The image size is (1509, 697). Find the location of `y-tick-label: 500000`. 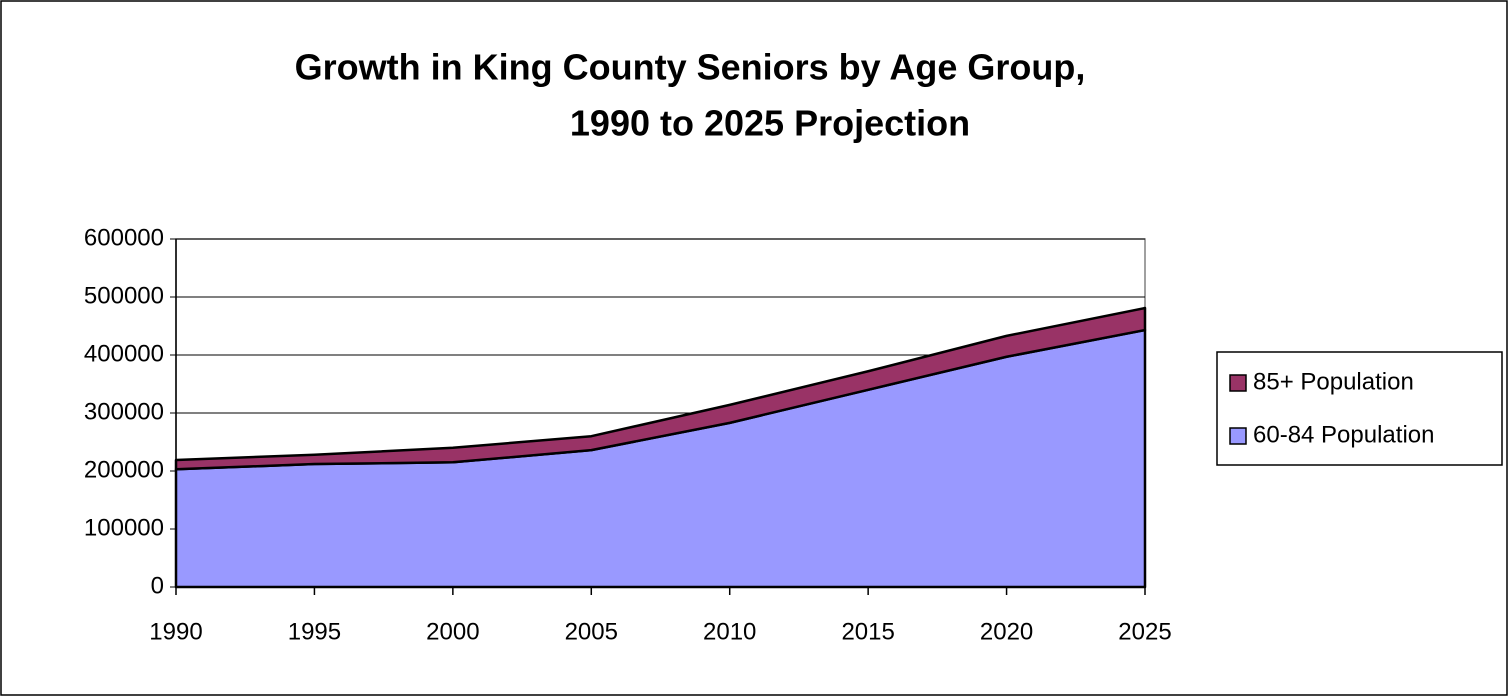

y-tick-label: 500000 is located at coordinates (124, 295).